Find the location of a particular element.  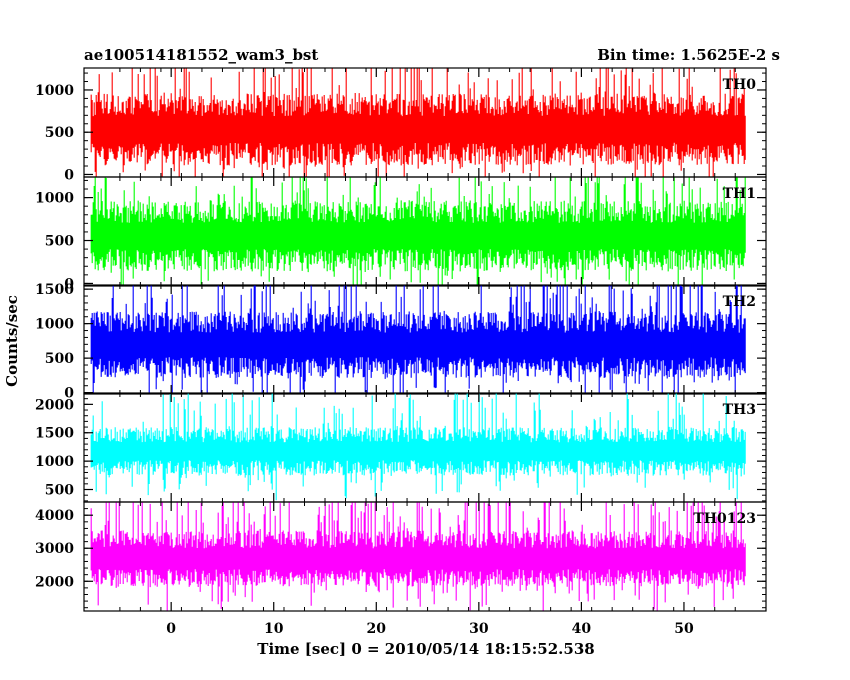

panel-th1: 0 500 1000 TH1 is located at coordinates (401, 234).